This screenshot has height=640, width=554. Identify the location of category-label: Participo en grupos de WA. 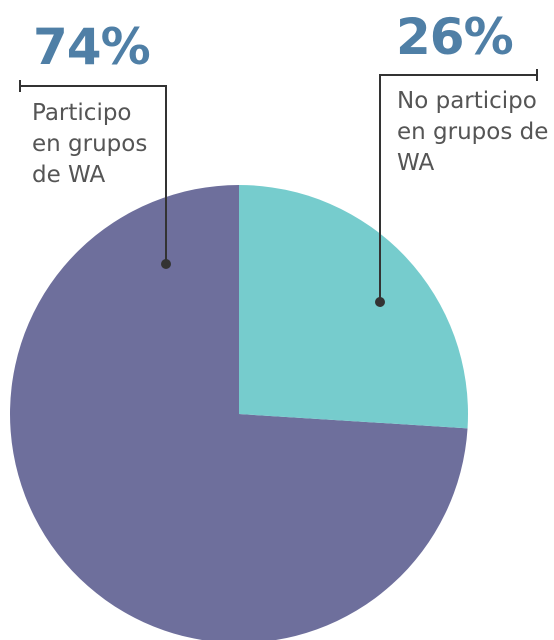
(90, 144).